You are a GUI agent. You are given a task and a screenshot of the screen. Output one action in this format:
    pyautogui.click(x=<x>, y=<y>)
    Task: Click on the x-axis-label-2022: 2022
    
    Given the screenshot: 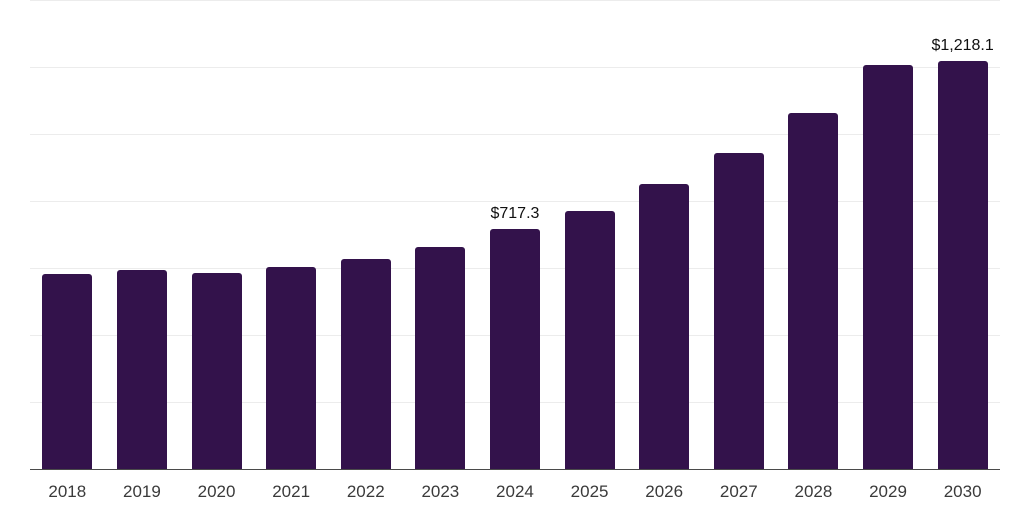 What is the action you would take?
    pyautogui.click(x=365, y=491)
    